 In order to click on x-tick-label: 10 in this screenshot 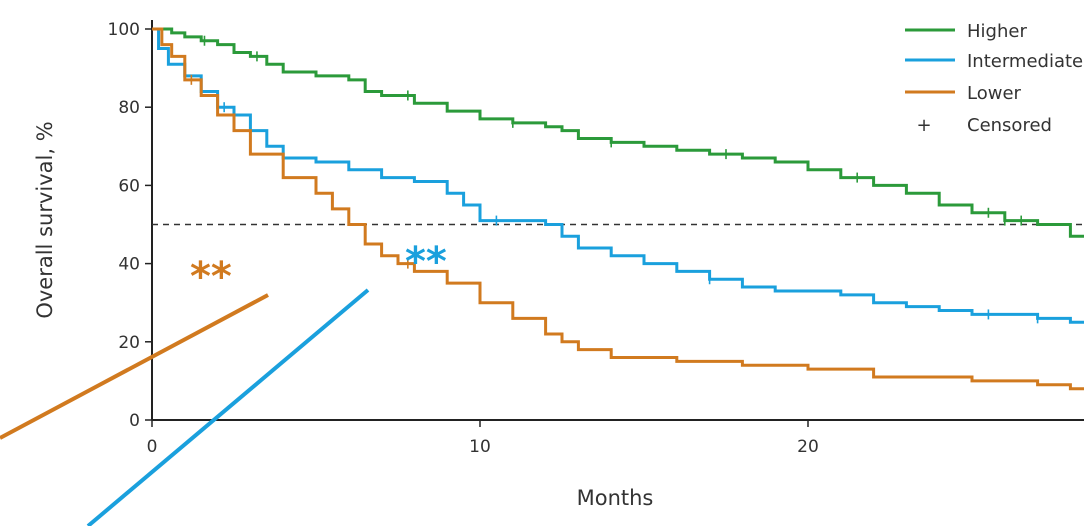, I will do `click(480, 447)`.